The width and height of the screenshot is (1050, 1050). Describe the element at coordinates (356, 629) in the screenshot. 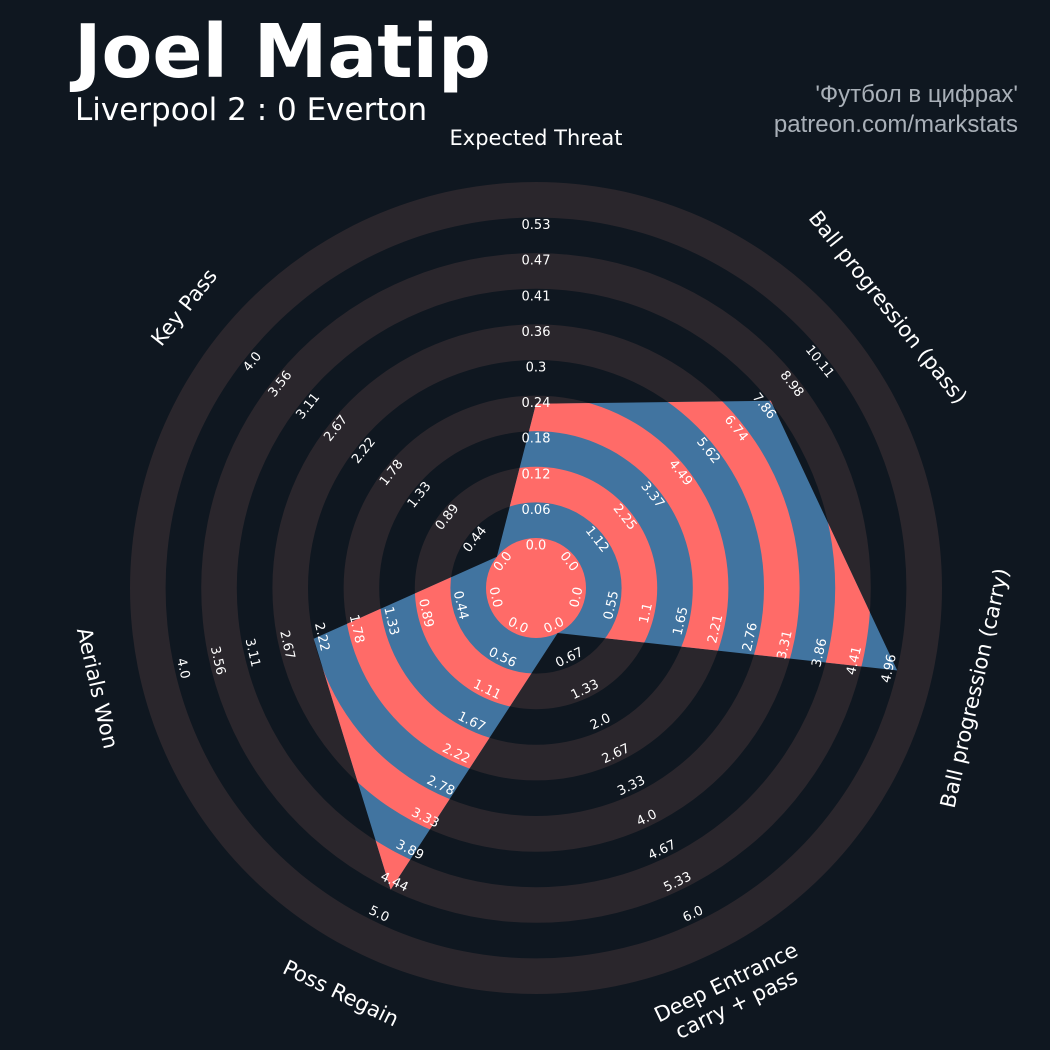

I see `tick-label: 1.78` at that location.